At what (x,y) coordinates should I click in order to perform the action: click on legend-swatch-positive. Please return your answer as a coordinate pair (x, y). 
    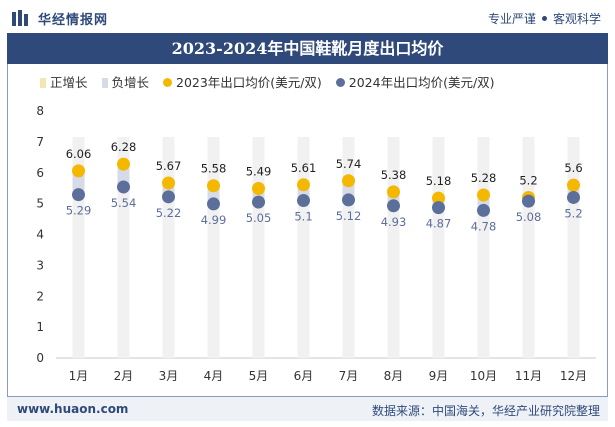
    Looking at the image, I should click on (43, 83).